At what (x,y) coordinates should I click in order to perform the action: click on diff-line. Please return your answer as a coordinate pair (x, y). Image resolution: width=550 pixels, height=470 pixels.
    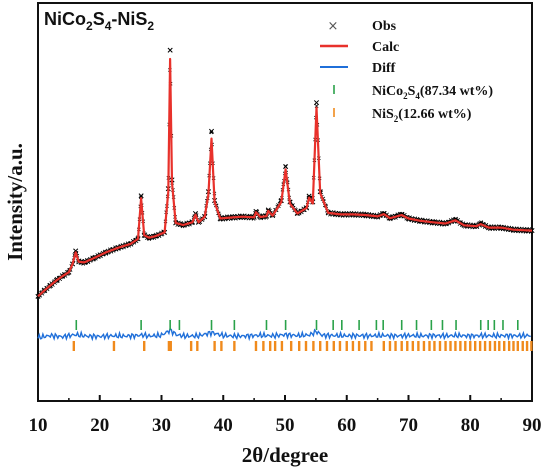
    Looking at the image, I should click on (284, 334).